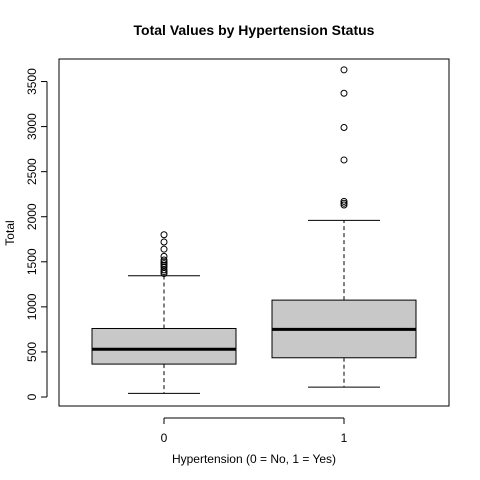 This screenshot has width=480, height=480. I want to click on y-tick-label: 3000, so click(32, 126).